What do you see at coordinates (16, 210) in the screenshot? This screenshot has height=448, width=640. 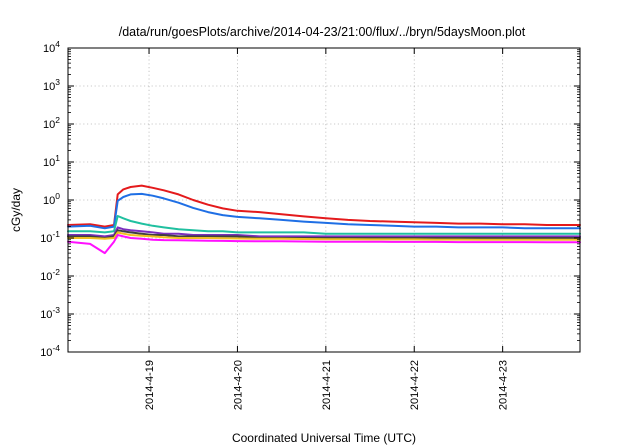 I see `y-axis-label: cGy/day` at bounding box center [16, 210].